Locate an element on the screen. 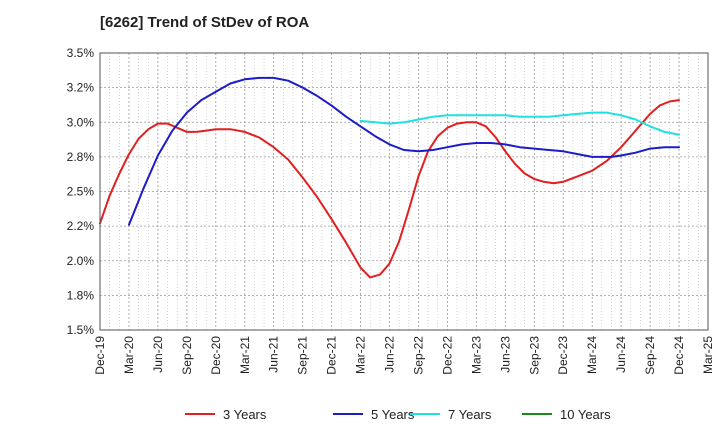 Image resolution: width=720 pixels, height=440 pixels. y-axis-labels: 1.5% 1.8% 2.0% 2.2% 2.5% 2.8% 3.0% 3.2% 3.5% is located at coordinates (81, 191).